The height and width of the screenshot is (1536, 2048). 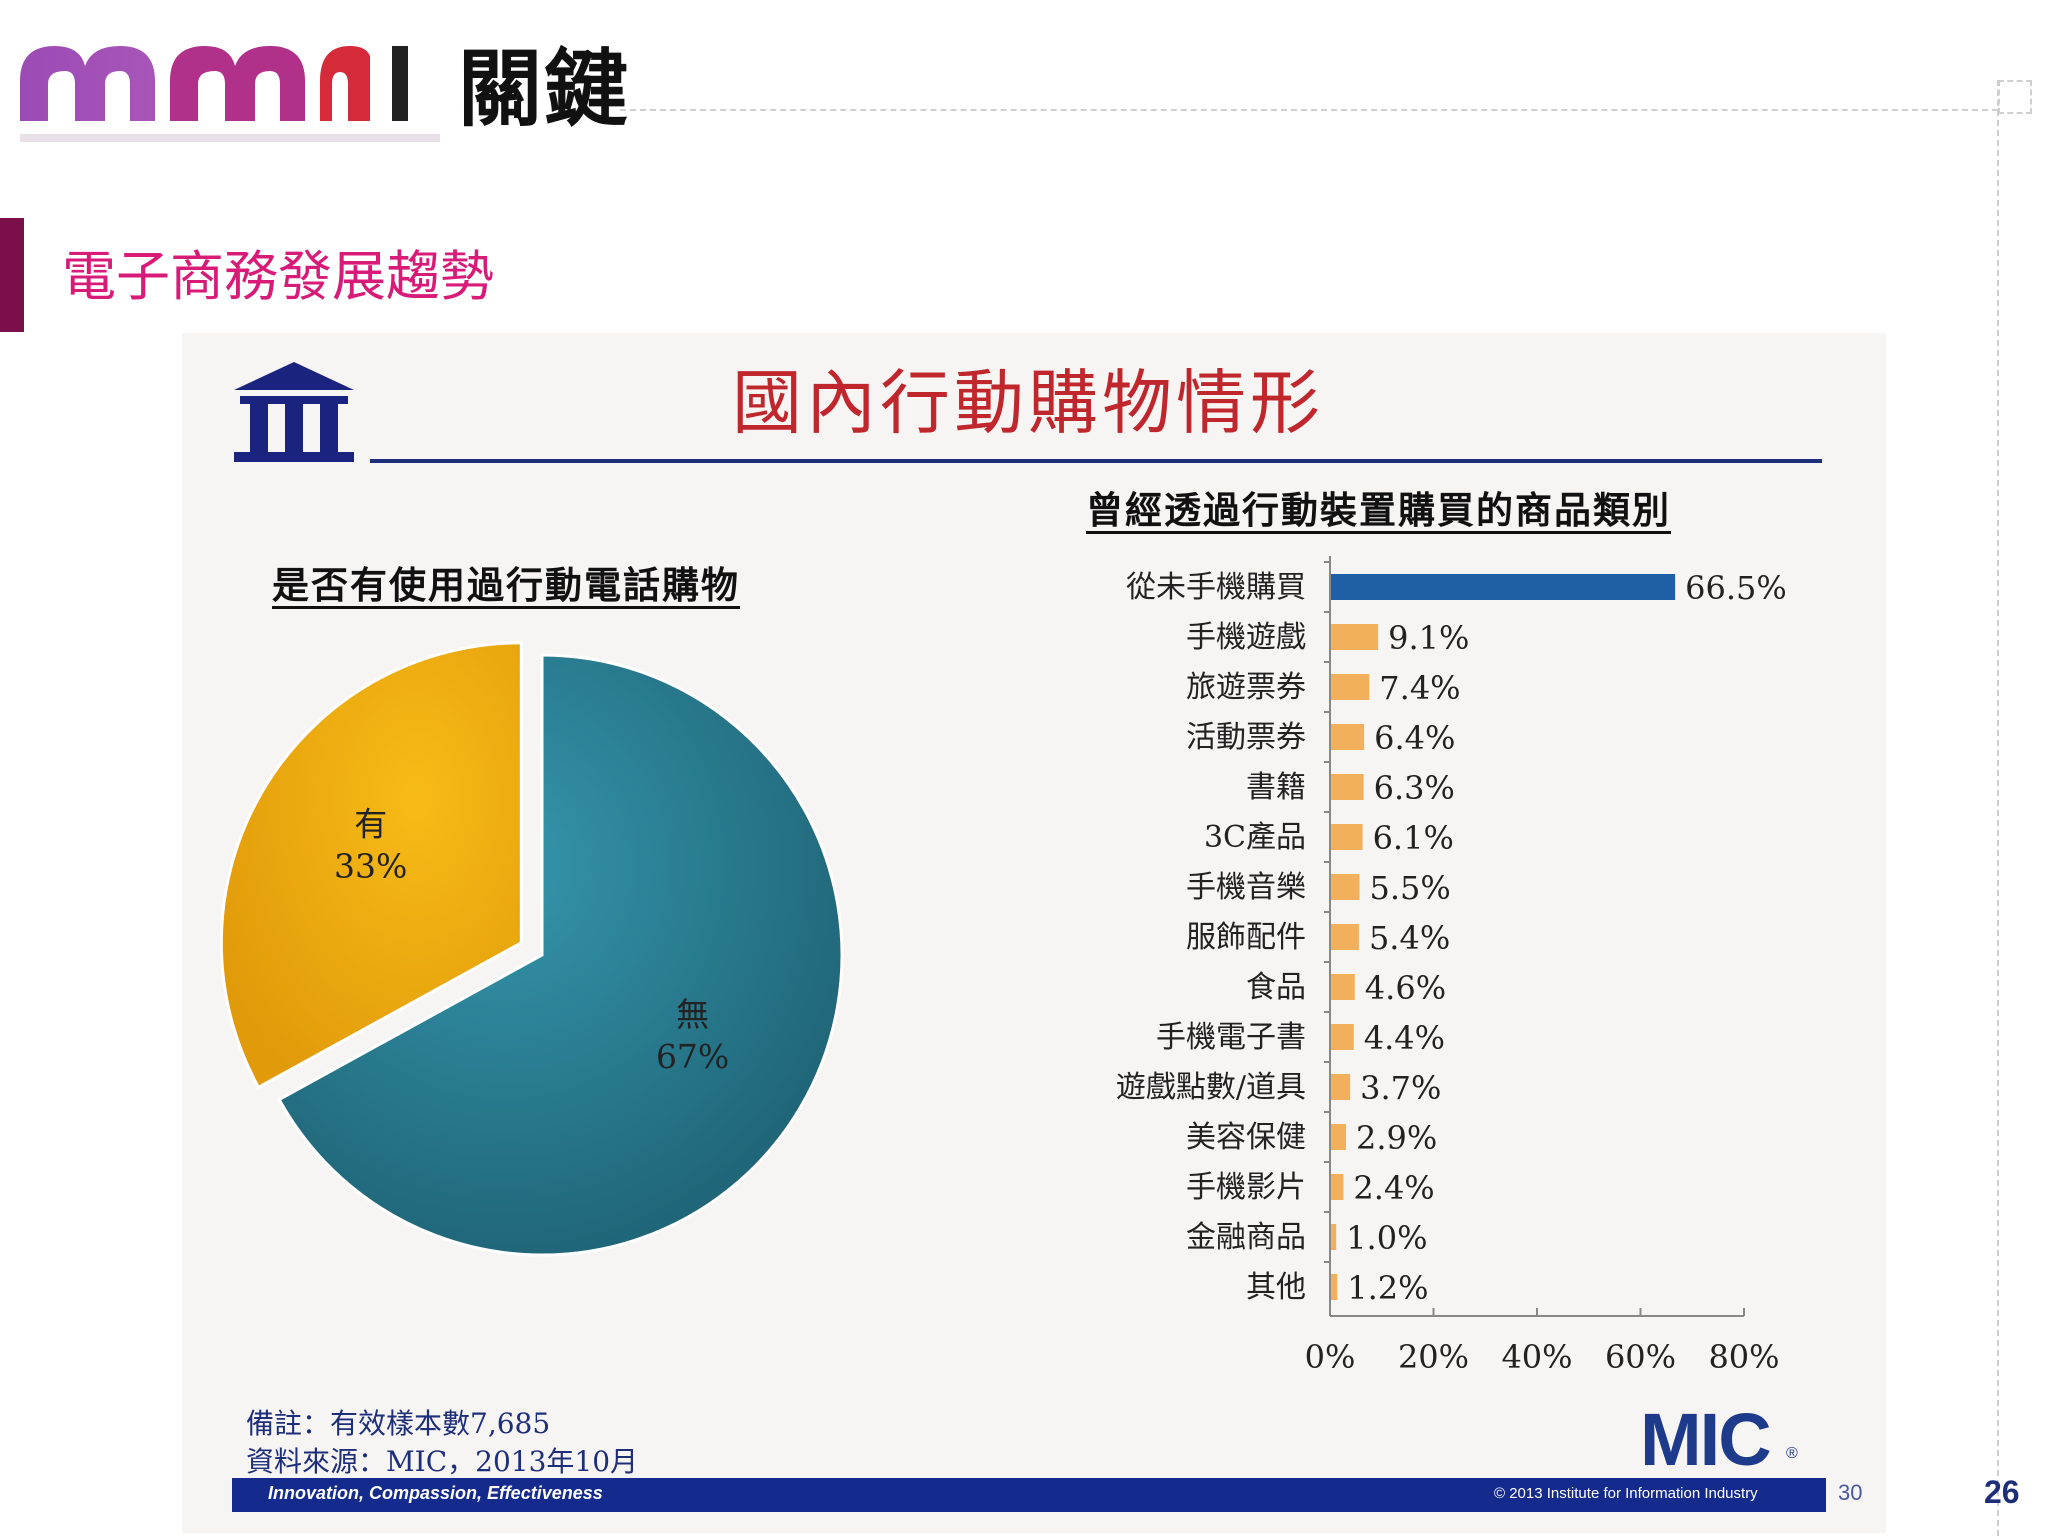 What do you see at coordinates (1409, 888) in the screenshot?
I see `bar-value-label: 5.5%` at bounding box center [1409, 888].